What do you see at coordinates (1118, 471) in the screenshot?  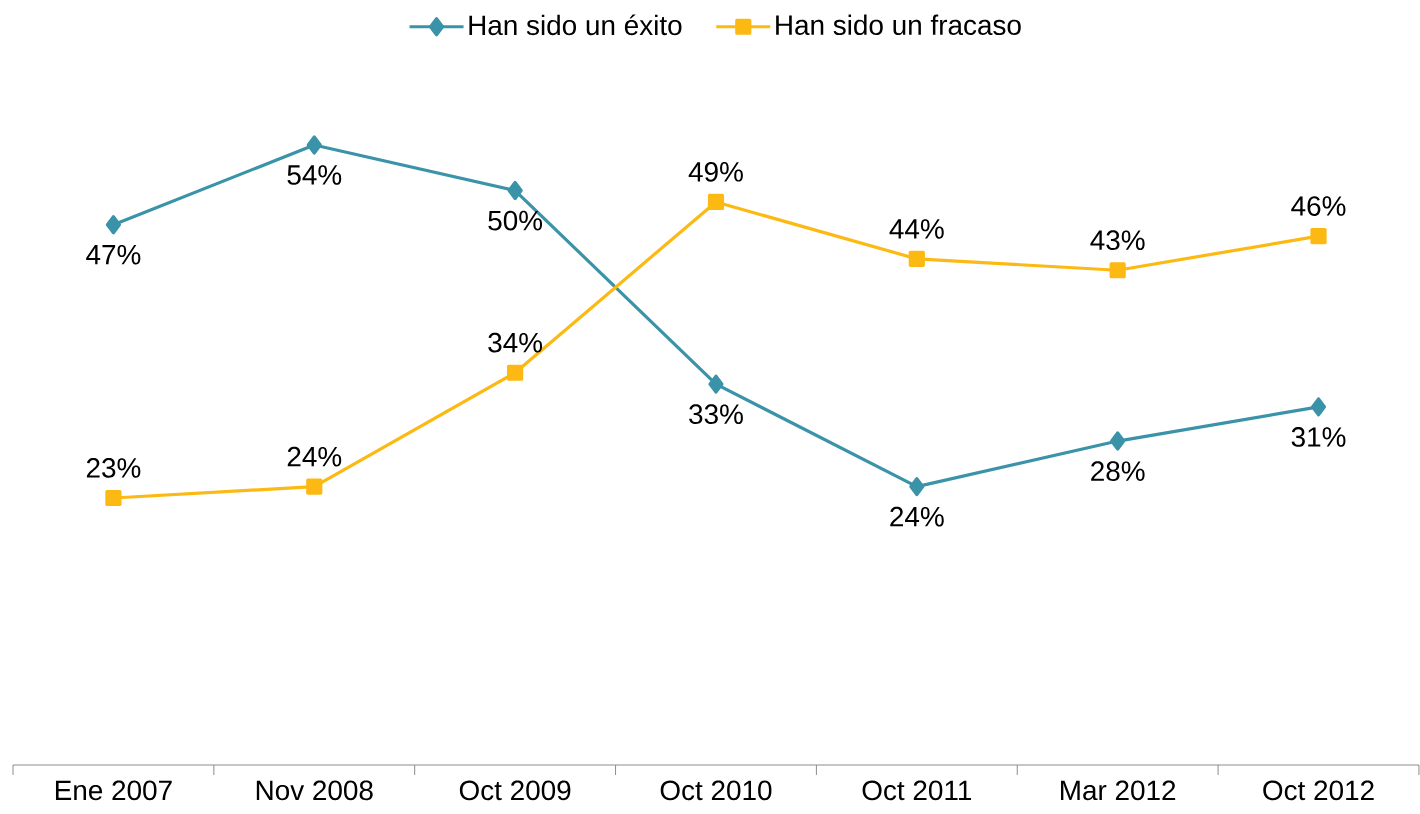 I see `data-label: 28%` at bounding box center [1118, 471].